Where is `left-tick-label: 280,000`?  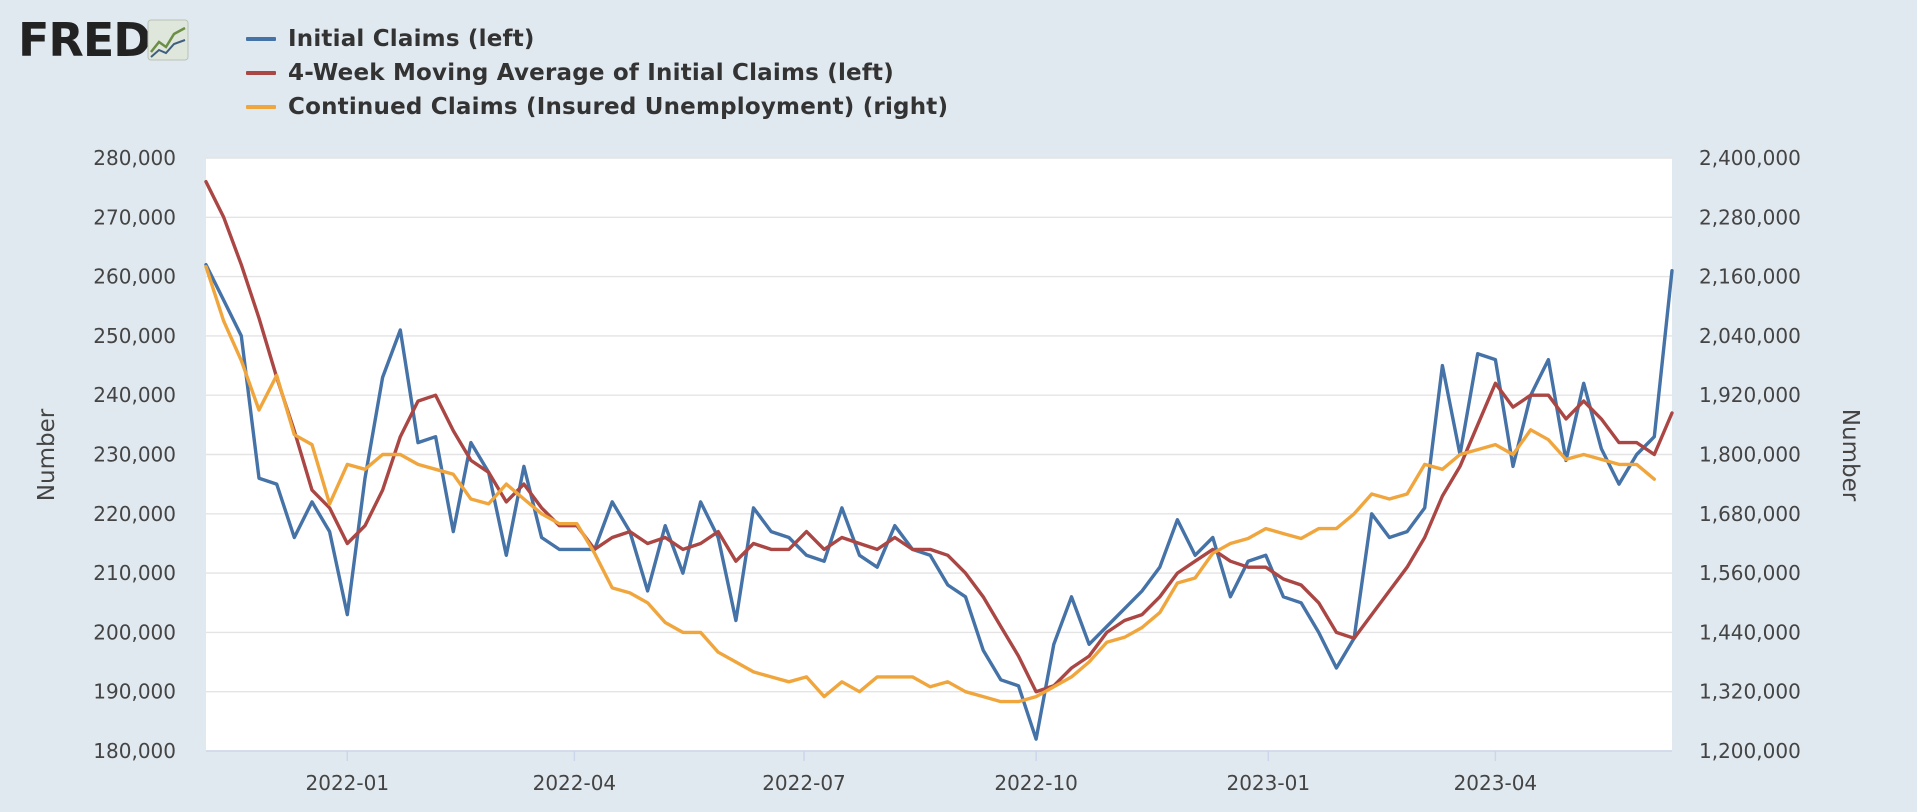
left-tick-label: 280,000 is located at coordinates (134, 158).